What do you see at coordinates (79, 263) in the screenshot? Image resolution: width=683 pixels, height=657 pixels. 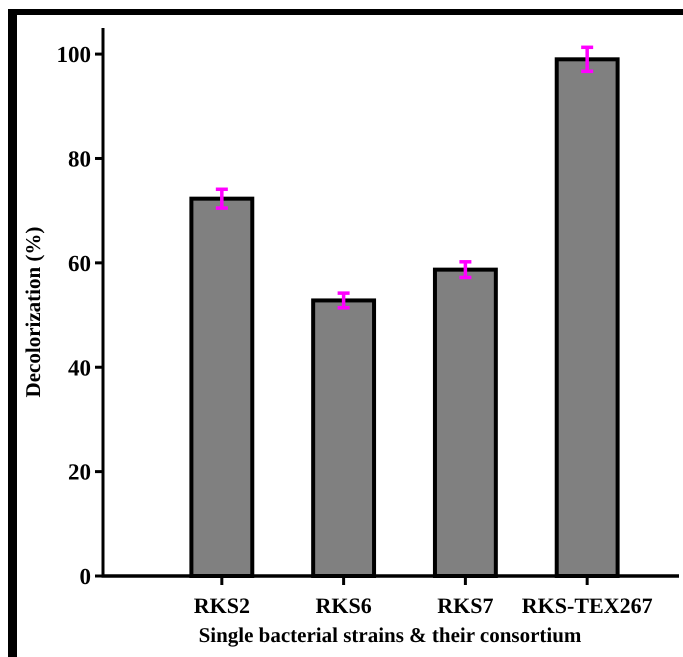 I see `y-tick-label: 60` at bounding box center [79, 263].